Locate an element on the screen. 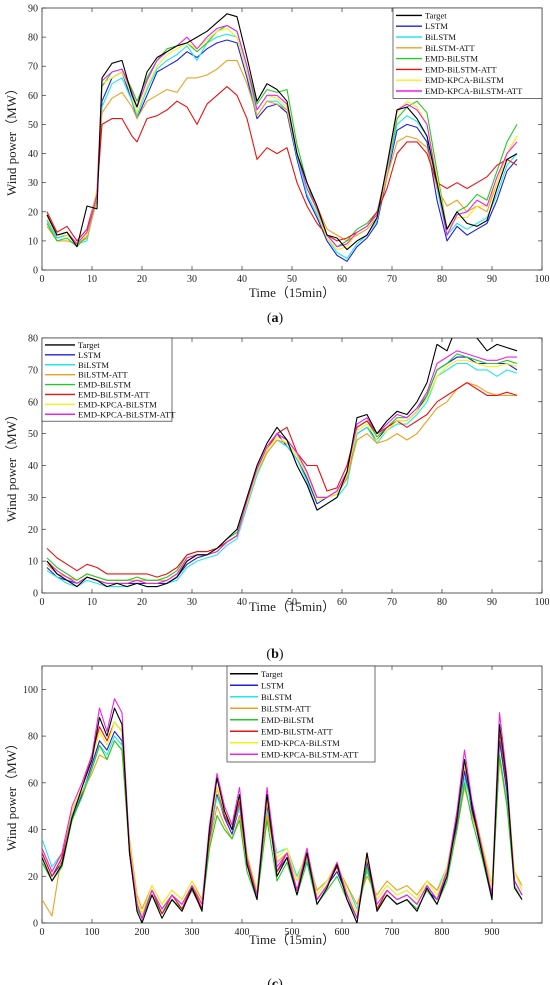 The height and width of the screenshot is (985, 550). panel-caption: (a) is located at coordinates (275, 318).